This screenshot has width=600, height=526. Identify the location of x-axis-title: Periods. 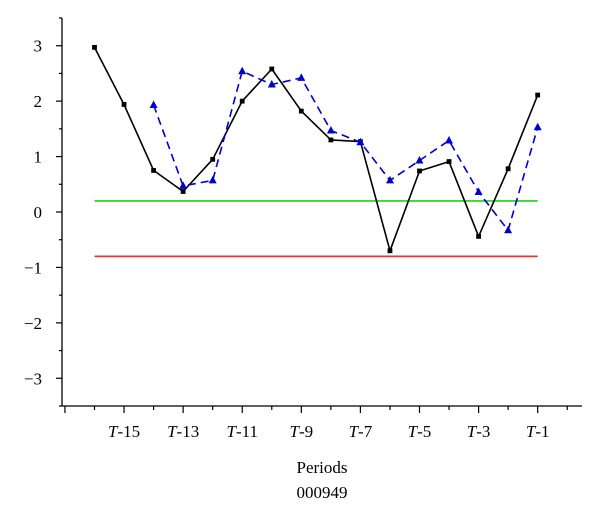
(322, 467).